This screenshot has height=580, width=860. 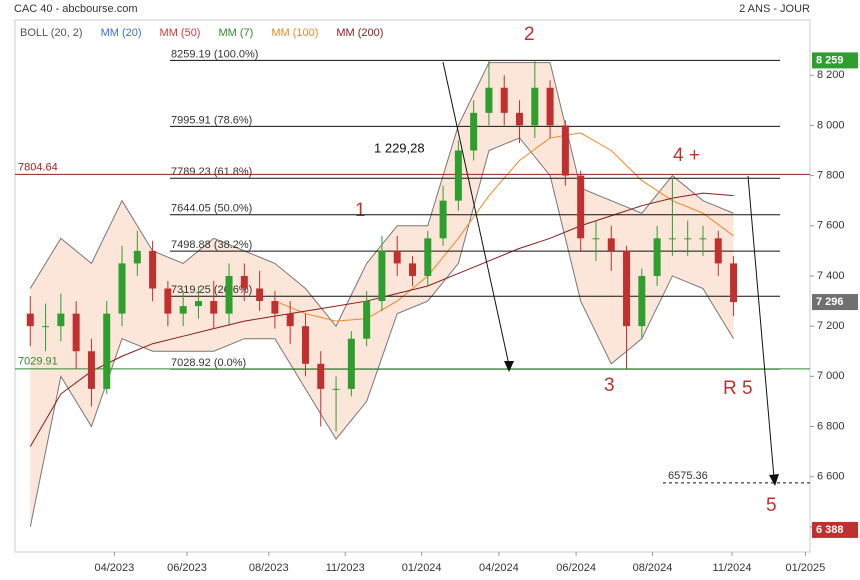 What do you see at coordinates (774, 9) in the screenshot?
I see `chart-subtitle: 2 ANS - JOUR` at bounding box center [774, 9].